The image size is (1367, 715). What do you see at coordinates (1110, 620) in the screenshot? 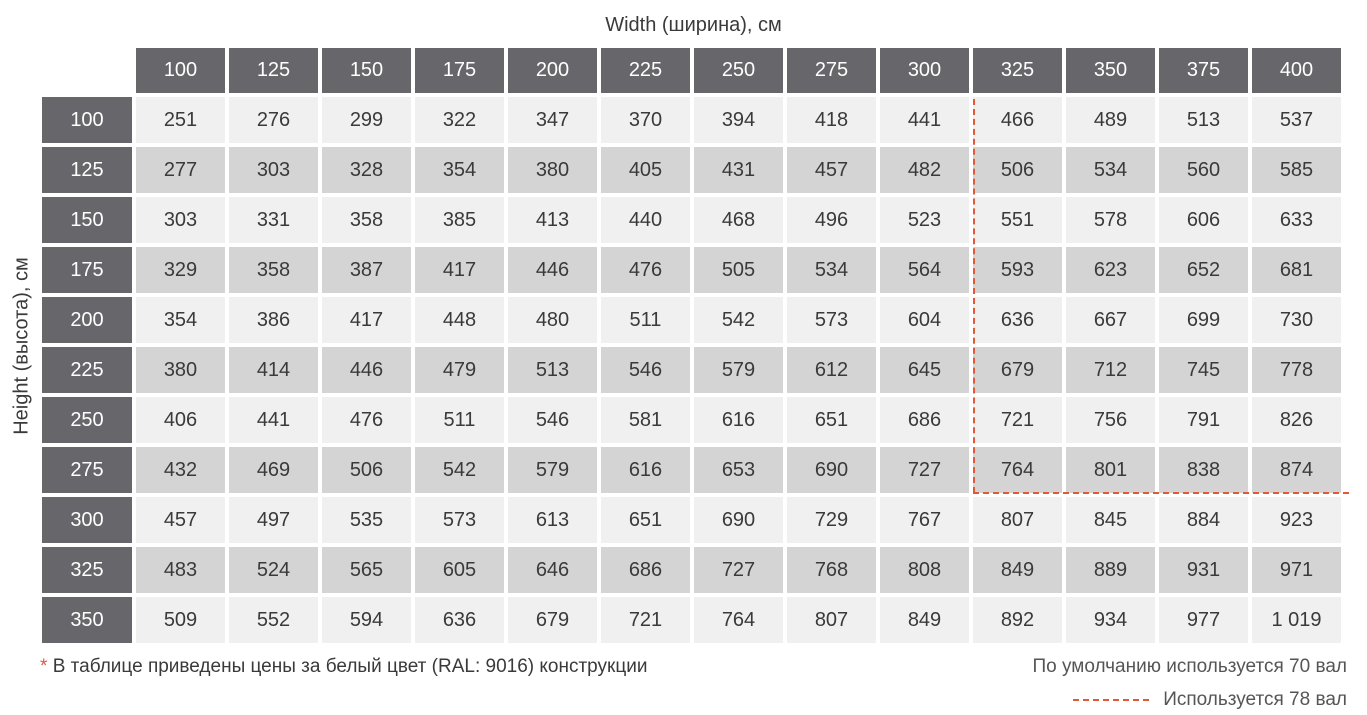
I see `price-cell: 934` at bounding box center [1110, 620].